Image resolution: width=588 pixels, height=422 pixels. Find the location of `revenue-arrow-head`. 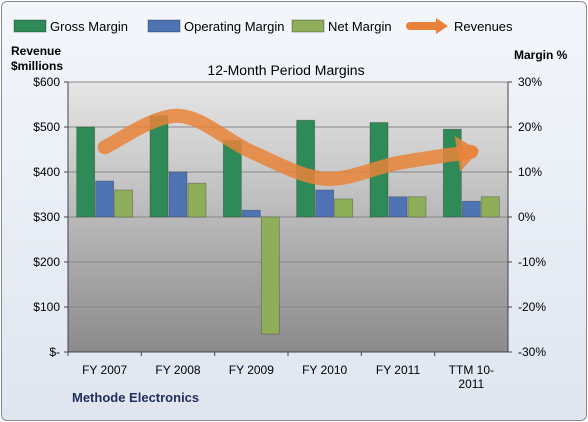

revenue-arrow-head is located at coordinates (467, 154).